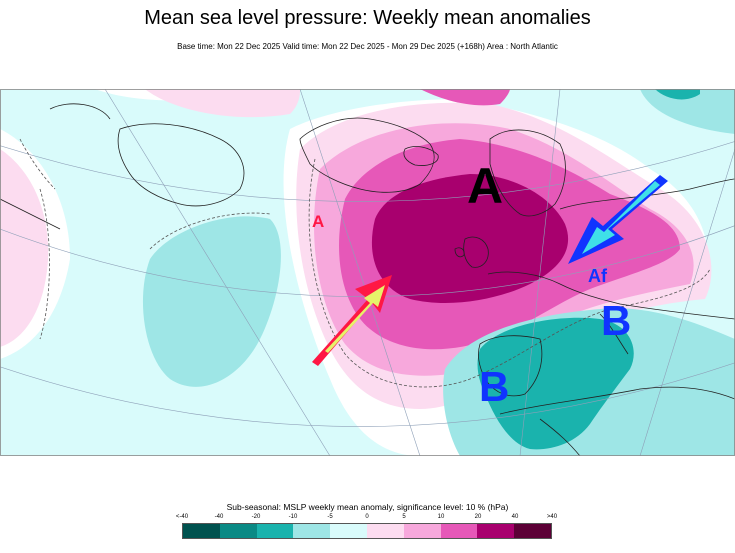 Image resolution: width=735 pixels, height=553 pixels. What do you see at coordinates (494, 386) in the screenshot?
I see `low-iberia-label: B` at bounding box center [494, 386].